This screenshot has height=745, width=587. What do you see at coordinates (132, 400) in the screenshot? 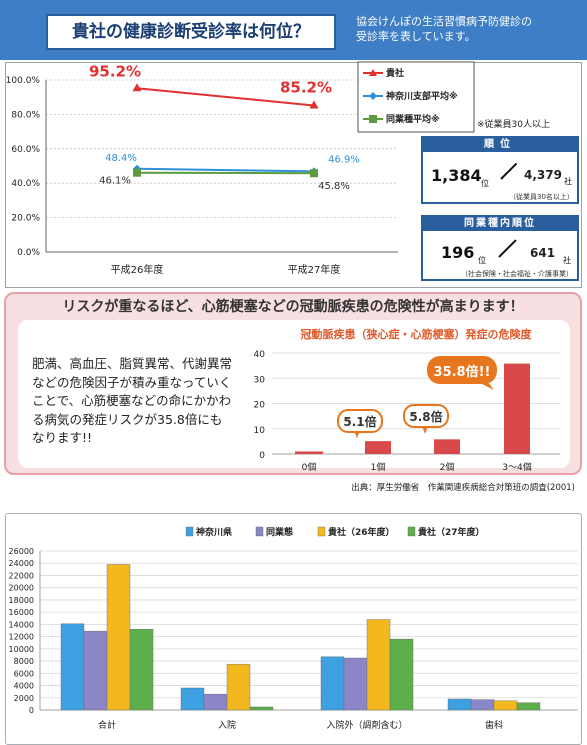
I see `risk-body-line: ことで、心筋梗塞などの命にかかわ` at bounding box center [132, 400].